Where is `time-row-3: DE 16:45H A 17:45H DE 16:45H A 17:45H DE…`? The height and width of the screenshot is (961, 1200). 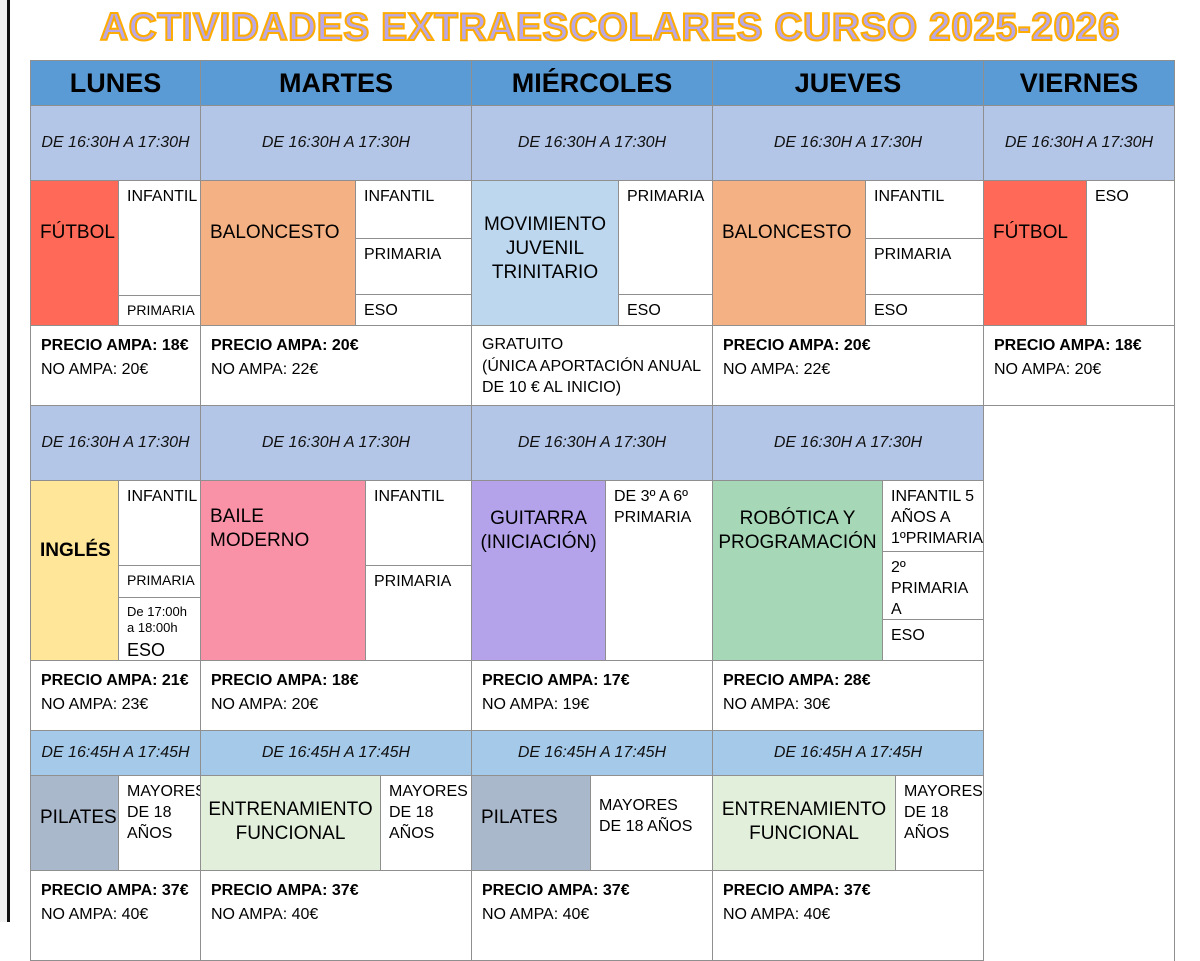 time-row-3: DE 16:45H A 17:45H DE 16:45H A 17:45H DE… is located at coordinates (603, 753).